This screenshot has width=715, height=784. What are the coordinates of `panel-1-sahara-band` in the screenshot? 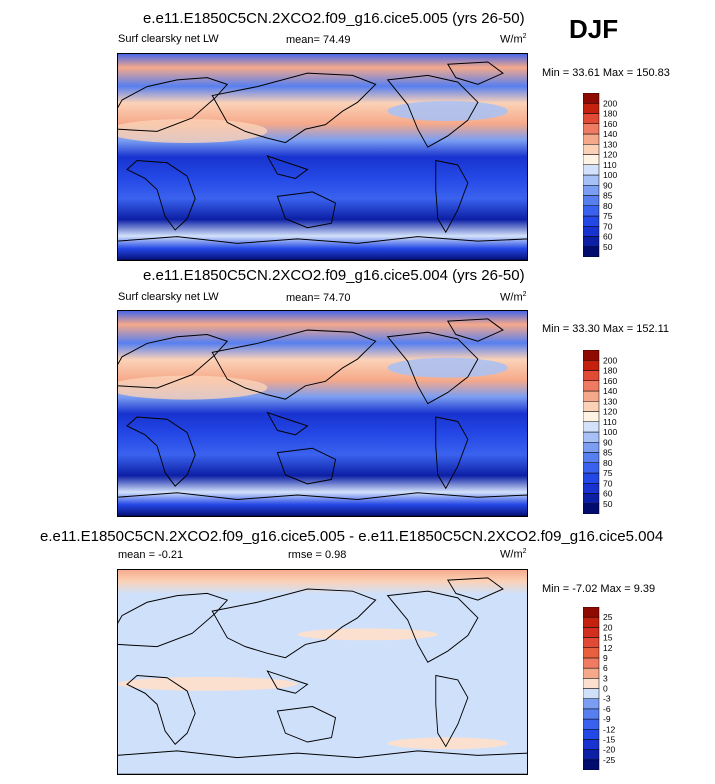 It's located at (192, 131).